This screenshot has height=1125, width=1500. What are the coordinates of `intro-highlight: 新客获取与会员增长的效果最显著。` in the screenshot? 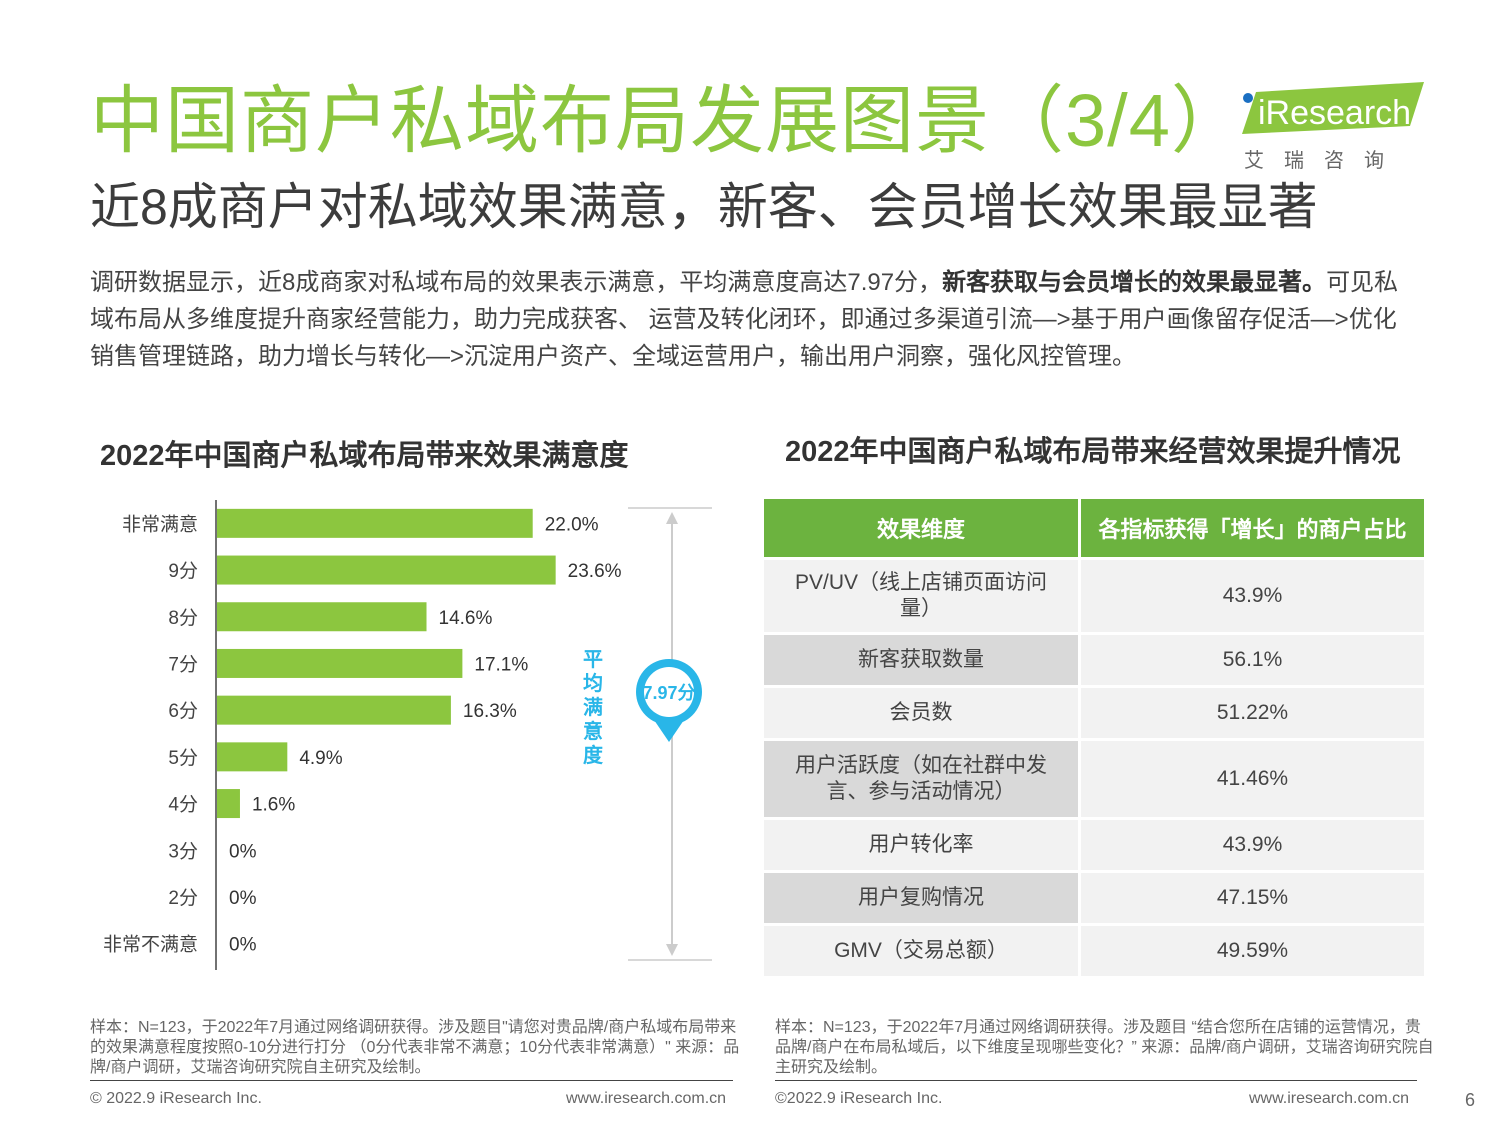 It's located at (1134, 282).